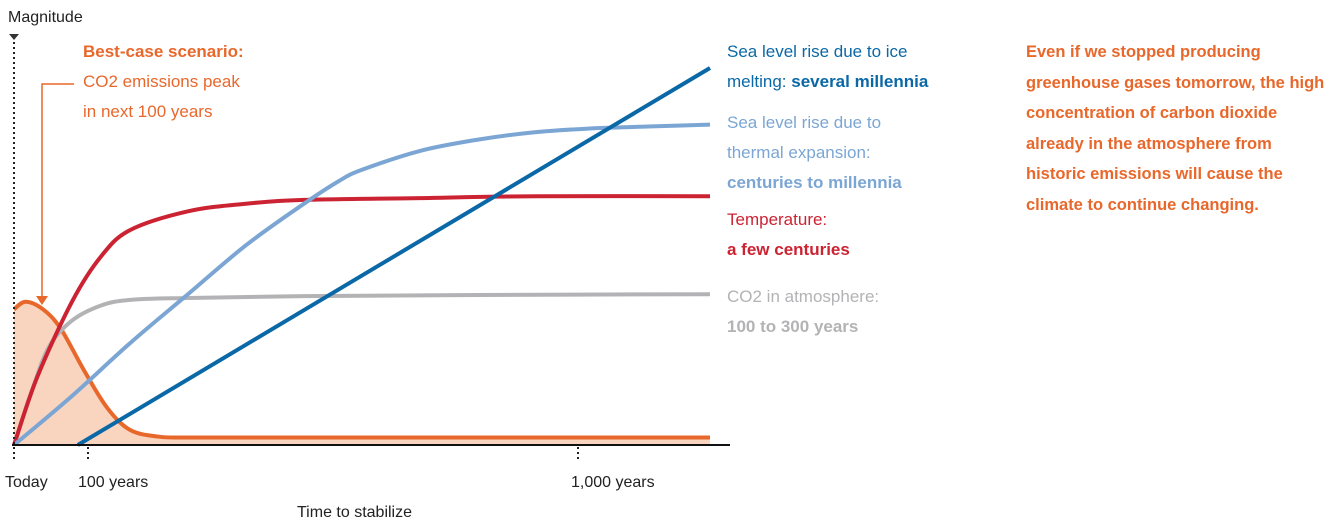 The image size is (1333, 525). I want to click on co2-atmosphere-bold: 100 to 300 years, so click(793, 326).